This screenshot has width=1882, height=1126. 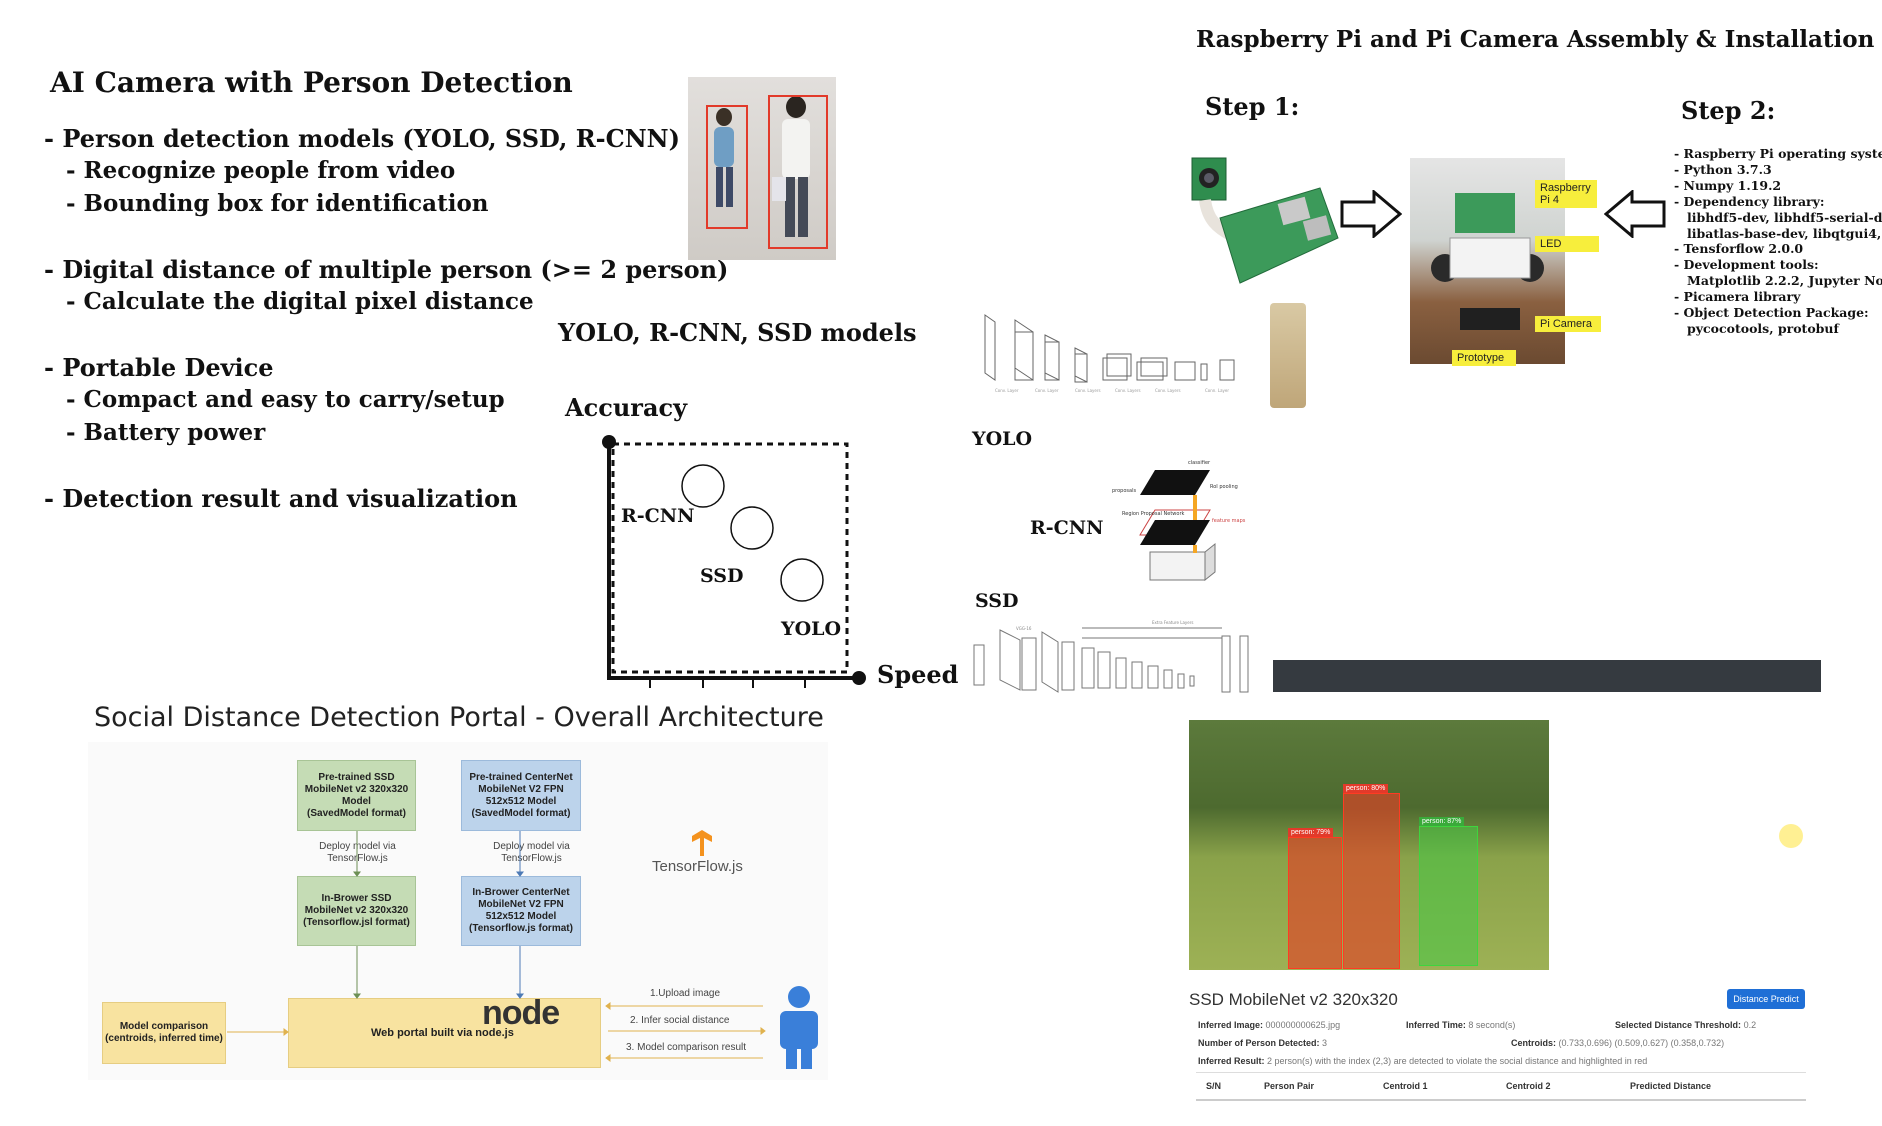 I want to click on y-axis-label: Accuracy, so click(x=626, y=407).